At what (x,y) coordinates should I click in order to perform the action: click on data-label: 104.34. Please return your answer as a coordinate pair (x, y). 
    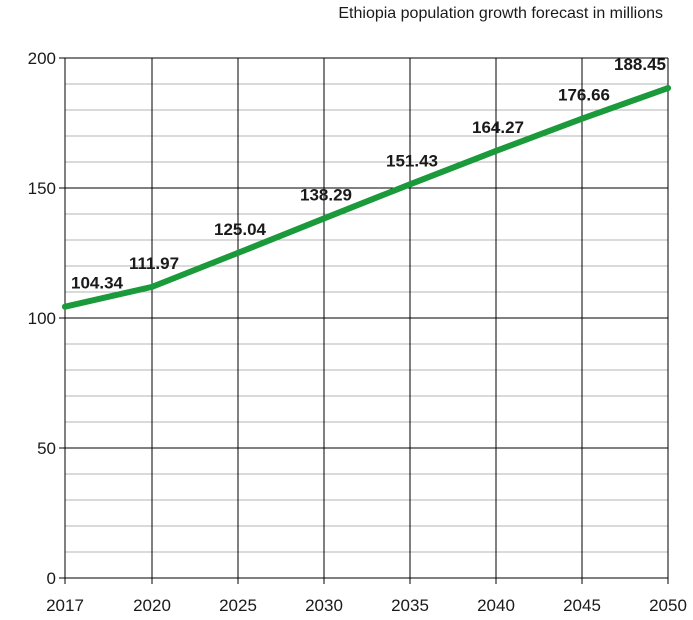
    Looking at the image, I should click on (97, 283).